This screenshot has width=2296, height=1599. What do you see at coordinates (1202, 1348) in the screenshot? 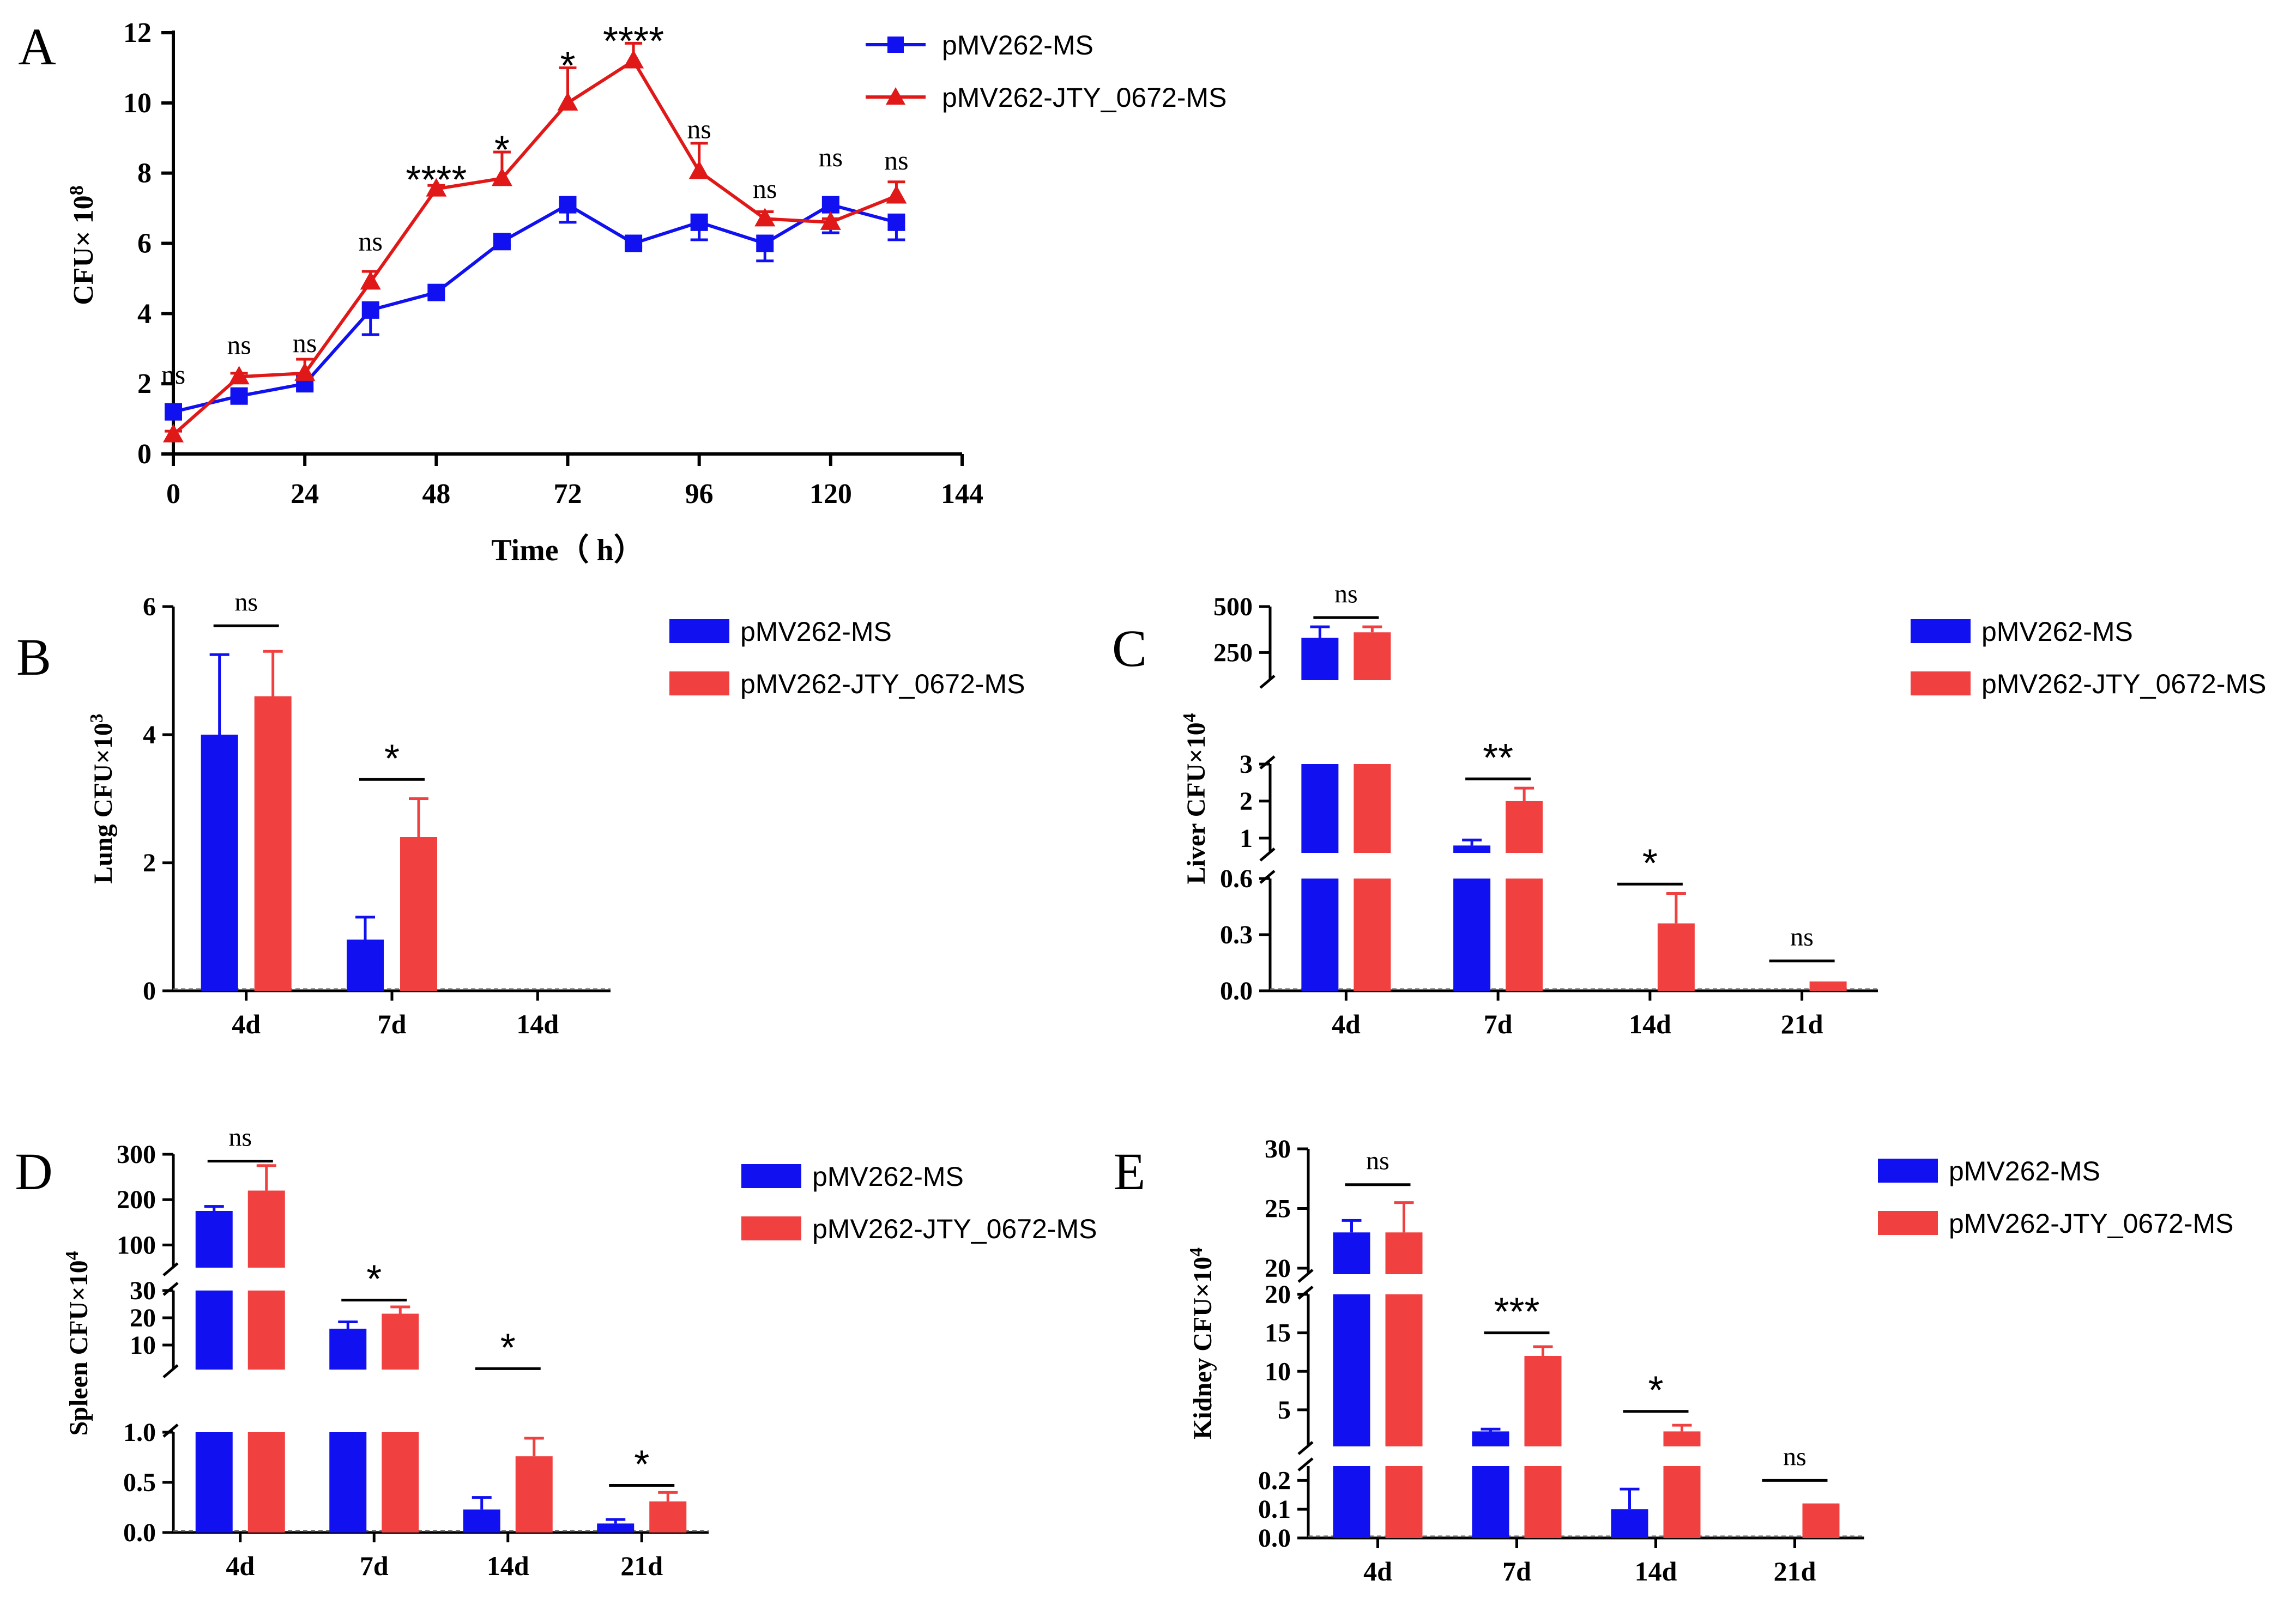
I see `y-axis-label-text: Kidney CFU×10` at bounding box center [1202, 1348].